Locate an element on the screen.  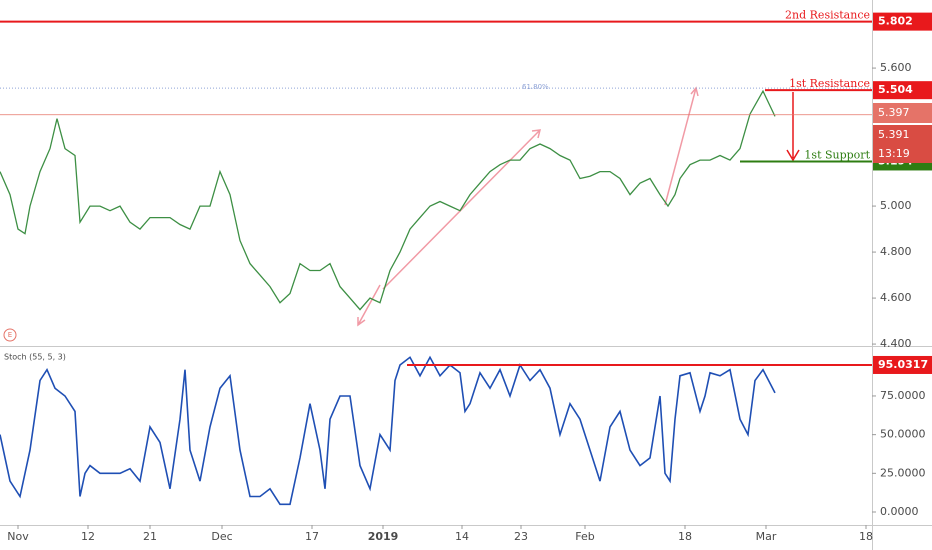
event-marker is located at coordinates (10, 335).